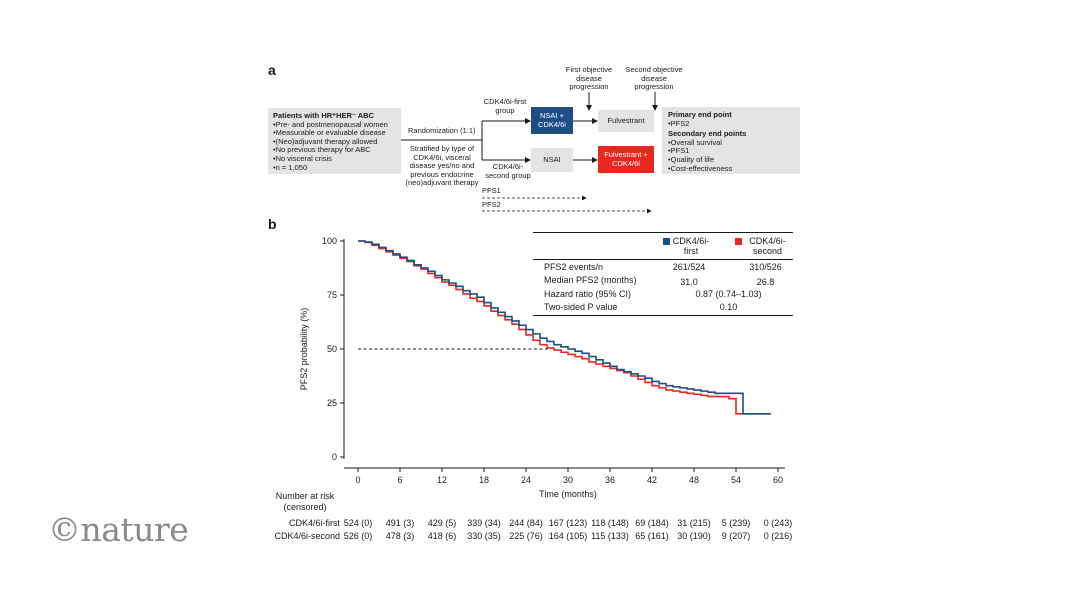 This screenshot has height=600, width=1066. I want to click on table-bottom-rule, so click(663, 315).